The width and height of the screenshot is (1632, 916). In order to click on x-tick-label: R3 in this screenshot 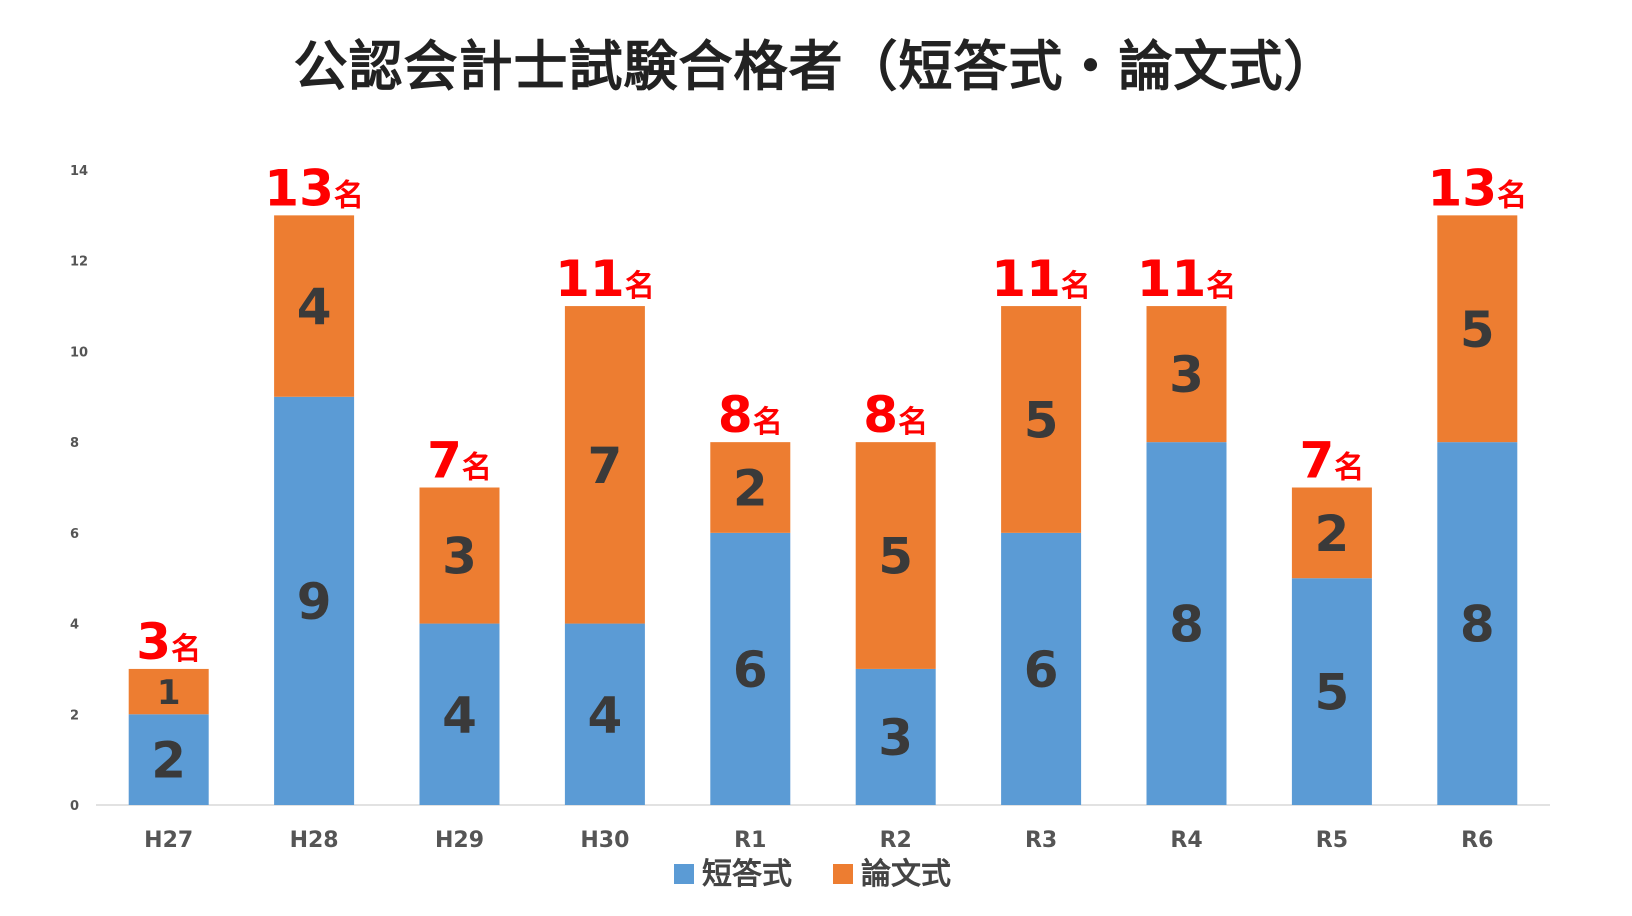, I will do `click(1041, 840)`.